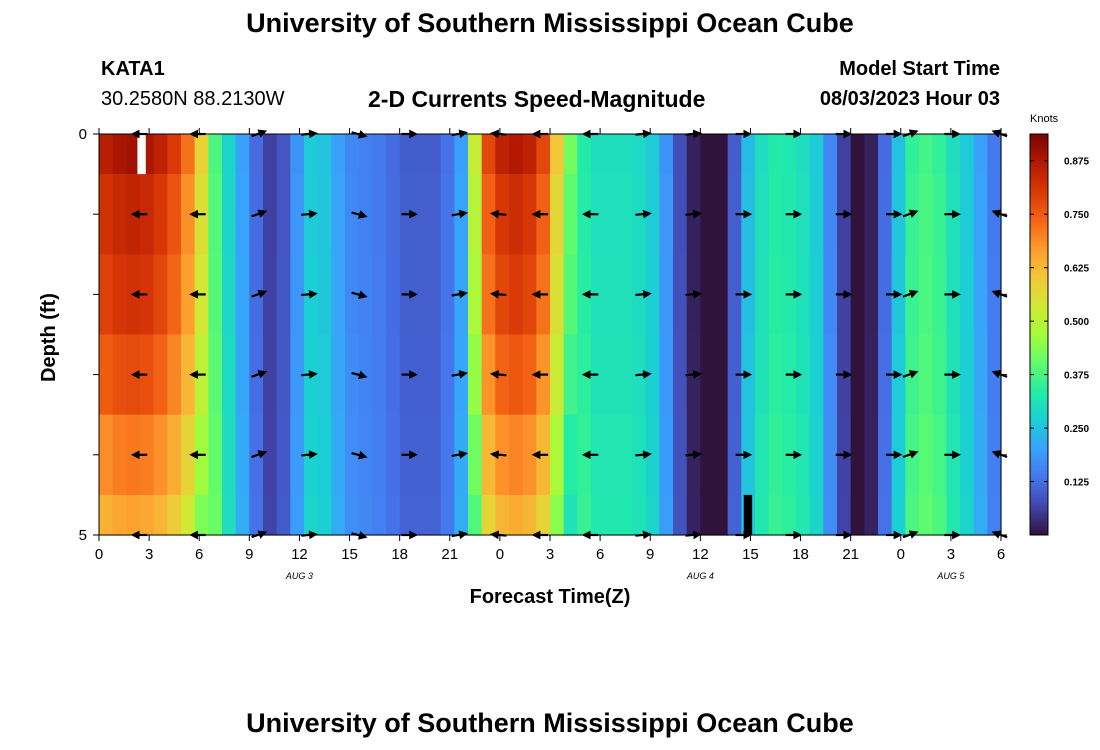  I want to click on date-labels: AUG 3 AUG 4 AUG 5, so click(625, 576).